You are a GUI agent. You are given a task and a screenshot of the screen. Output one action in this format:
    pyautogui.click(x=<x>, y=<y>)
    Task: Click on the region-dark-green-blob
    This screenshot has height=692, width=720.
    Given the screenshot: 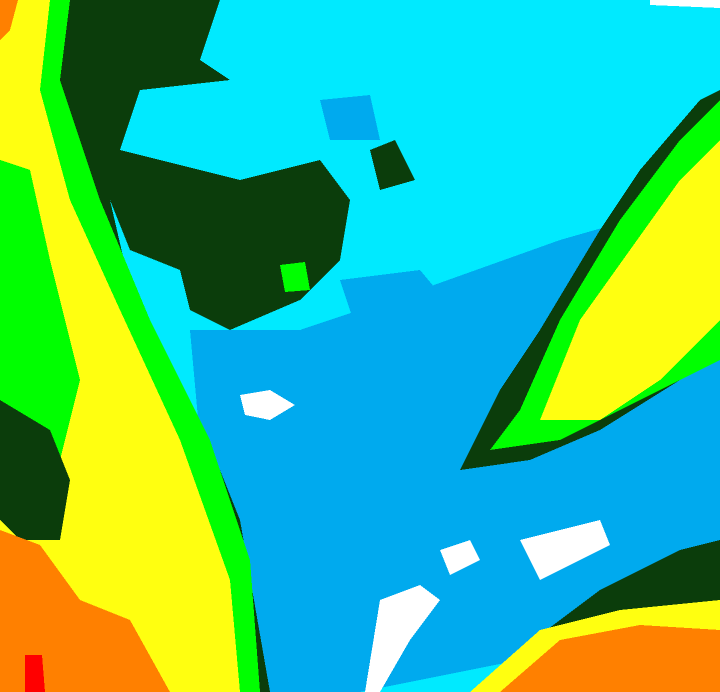 What is the action you would take?
    pyautogui.click(x=392, y=165)
    